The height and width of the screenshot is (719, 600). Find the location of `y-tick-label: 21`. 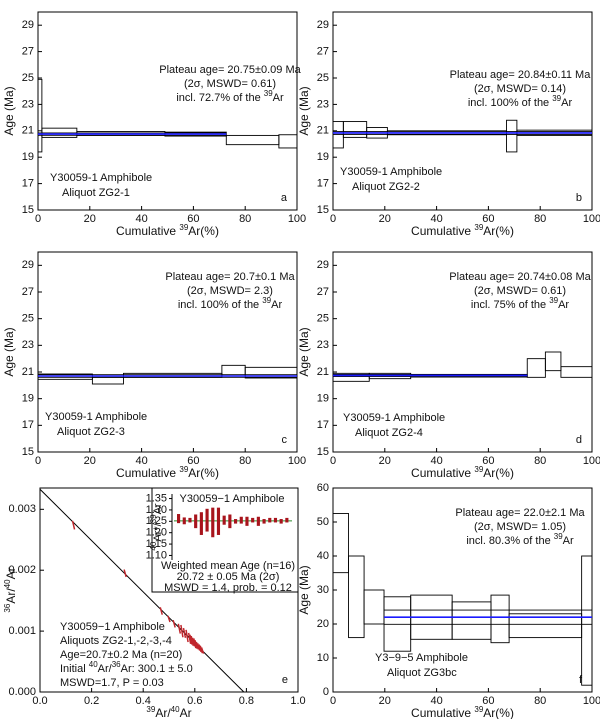

y-tick-label: 21 is located at coordinates (323, 131).